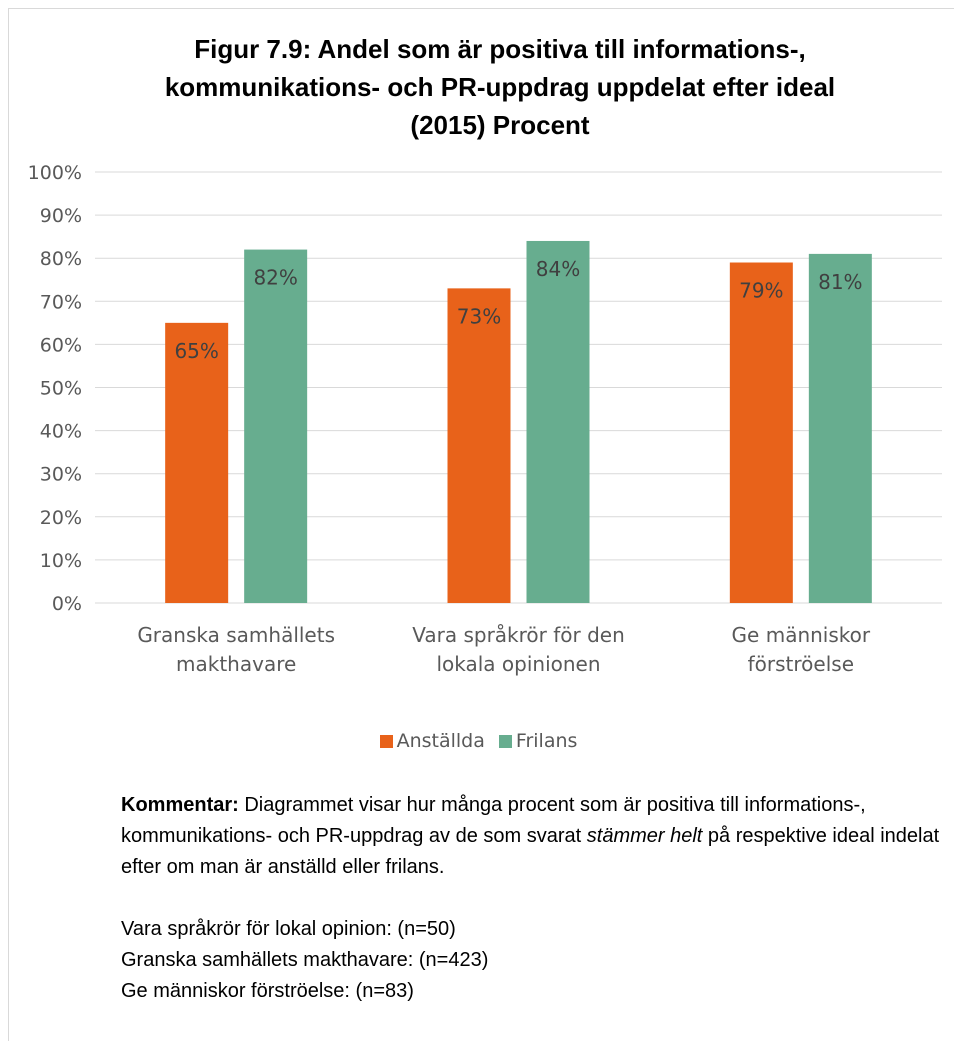 The image size is (957, 1044). I want to click on chart-legend: Anställda Frilans, so click(478, 741).